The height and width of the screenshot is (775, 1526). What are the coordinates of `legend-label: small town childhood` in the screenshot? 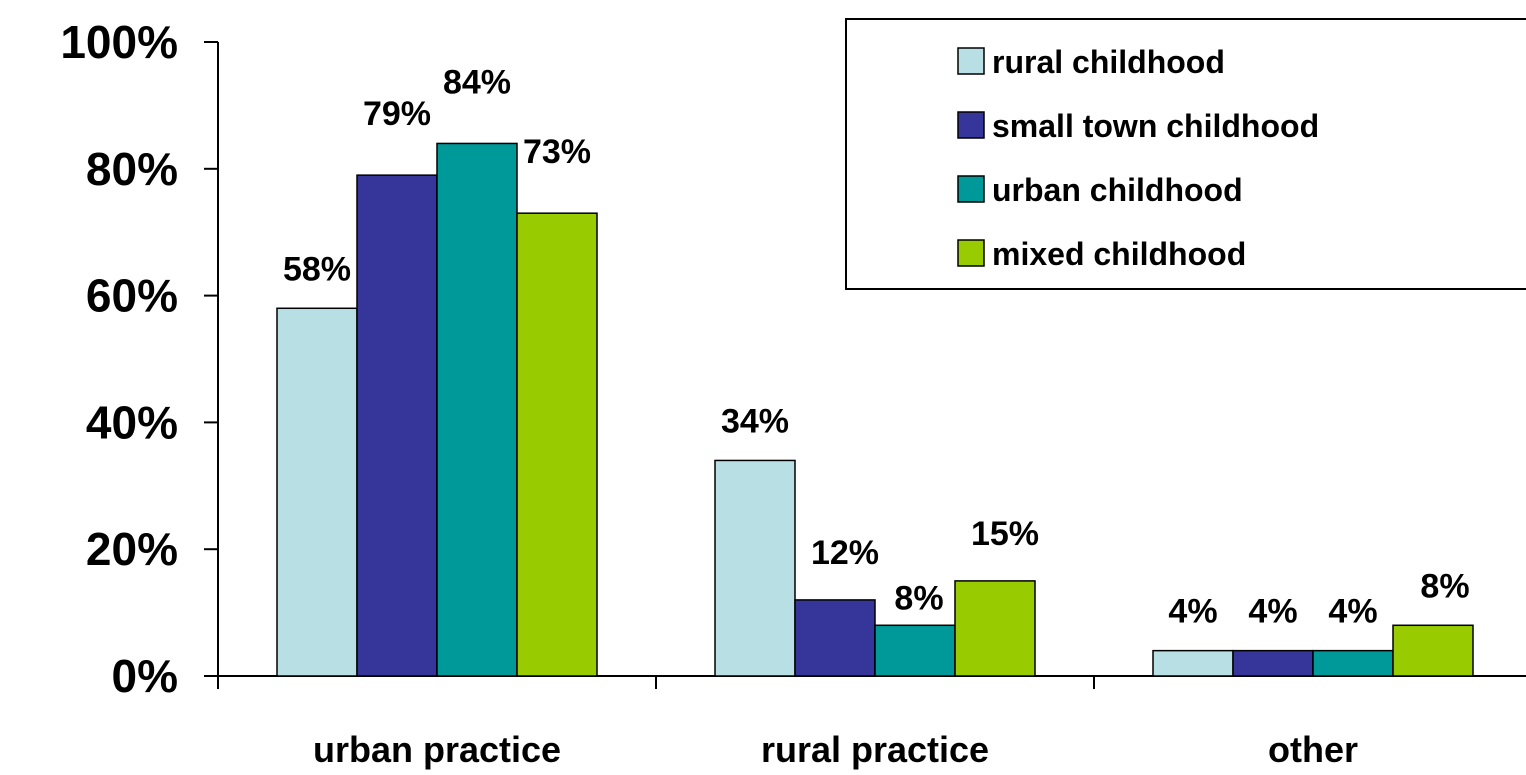 It's located at (1155, 126).